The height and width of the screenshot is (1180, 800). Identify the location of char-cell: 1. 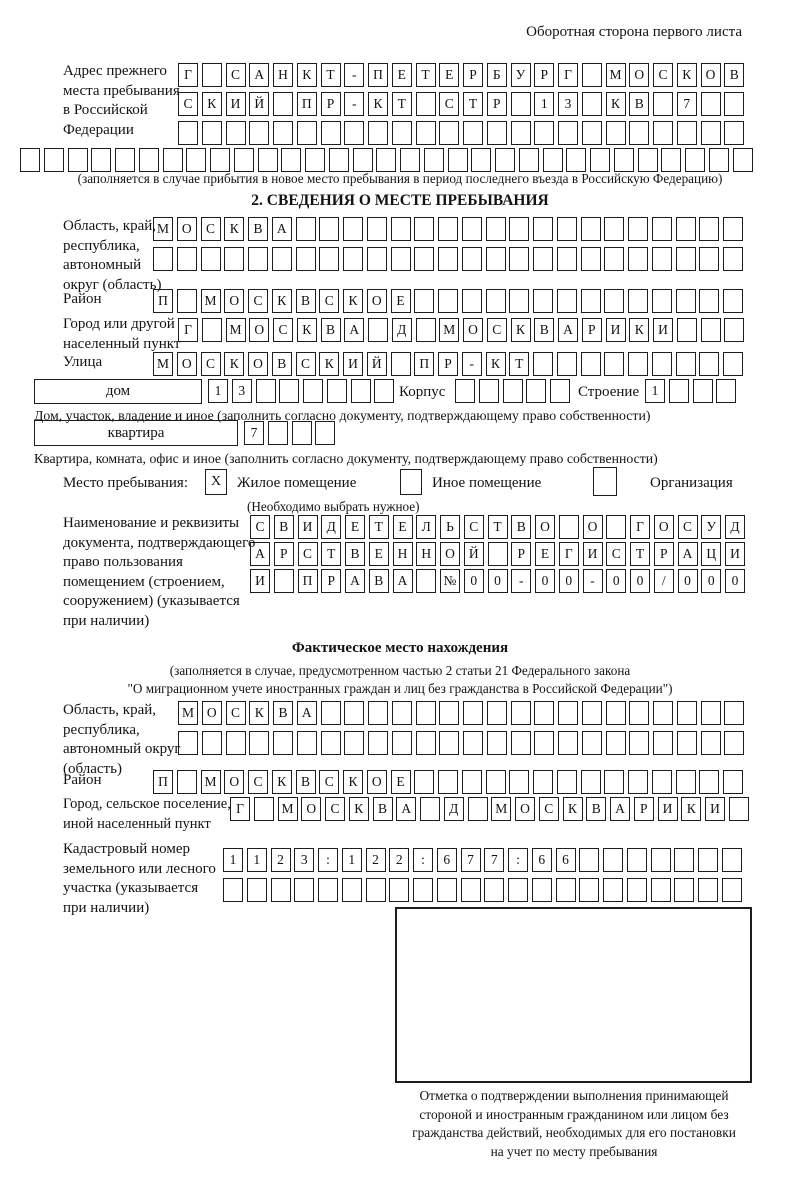
(655, 391).